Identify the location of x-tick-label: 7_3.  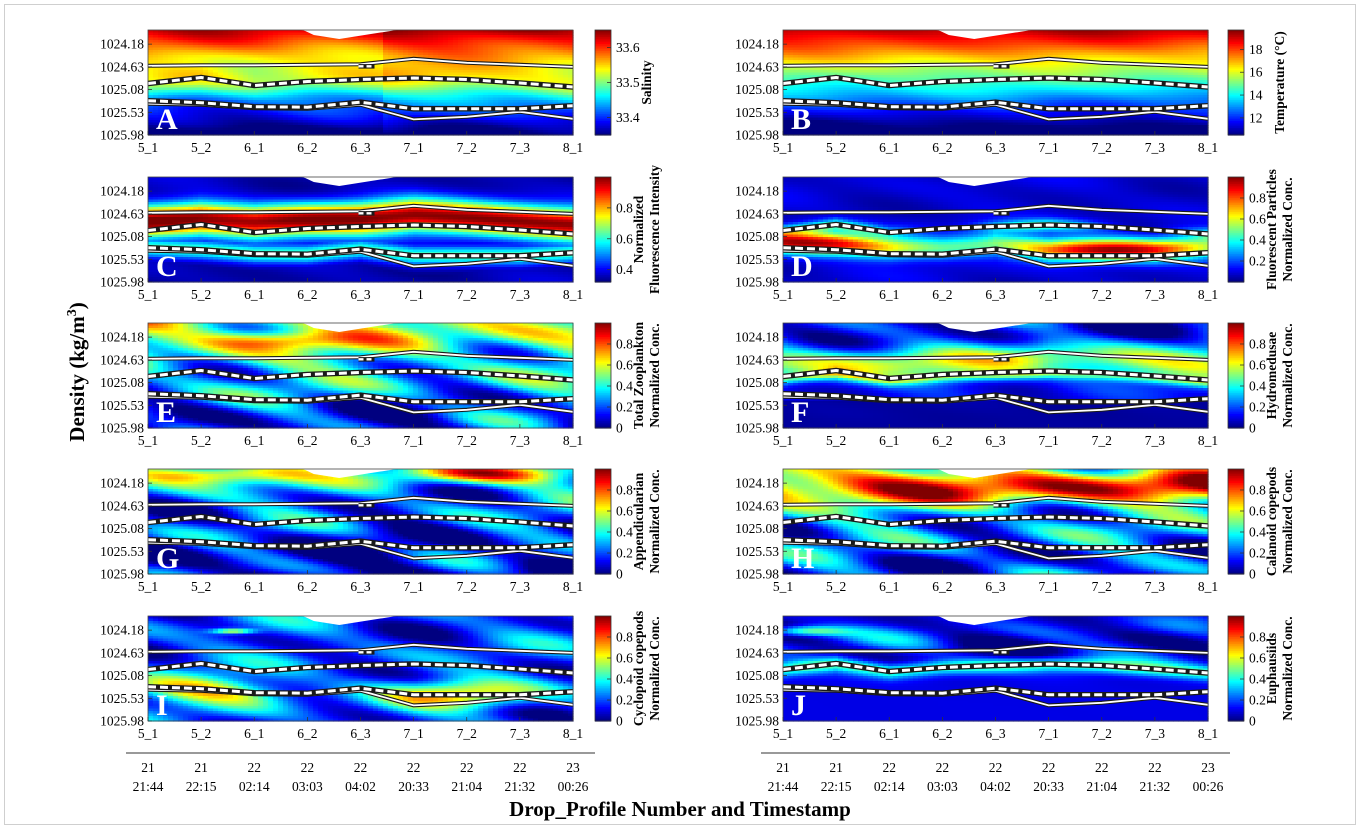
(520, 147).